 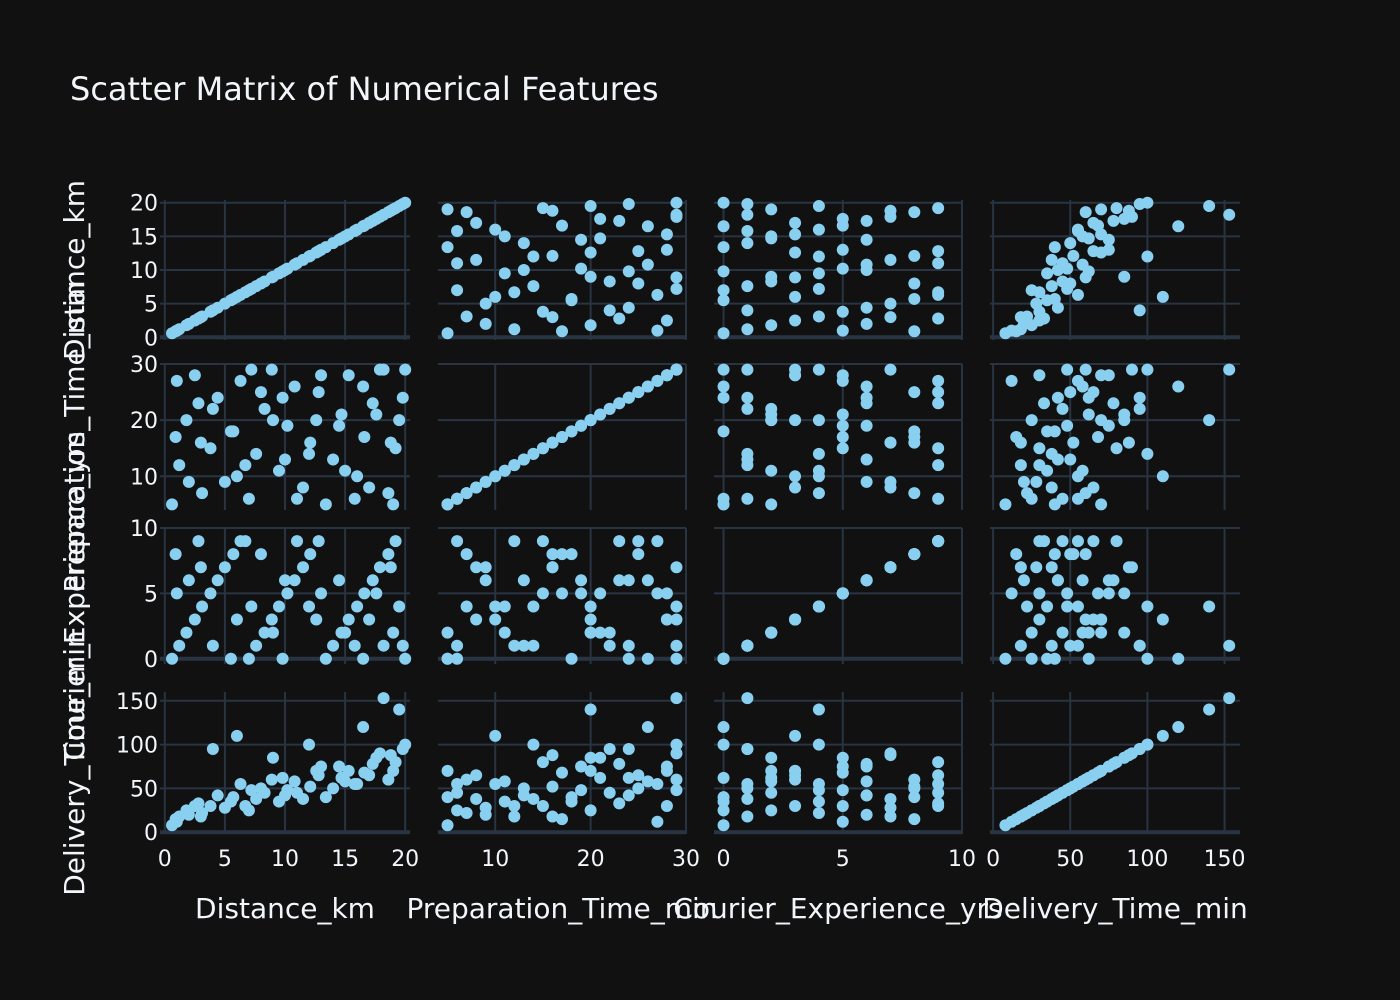 I want to click on x-tick-label: 0, so click(x=724, y=859).